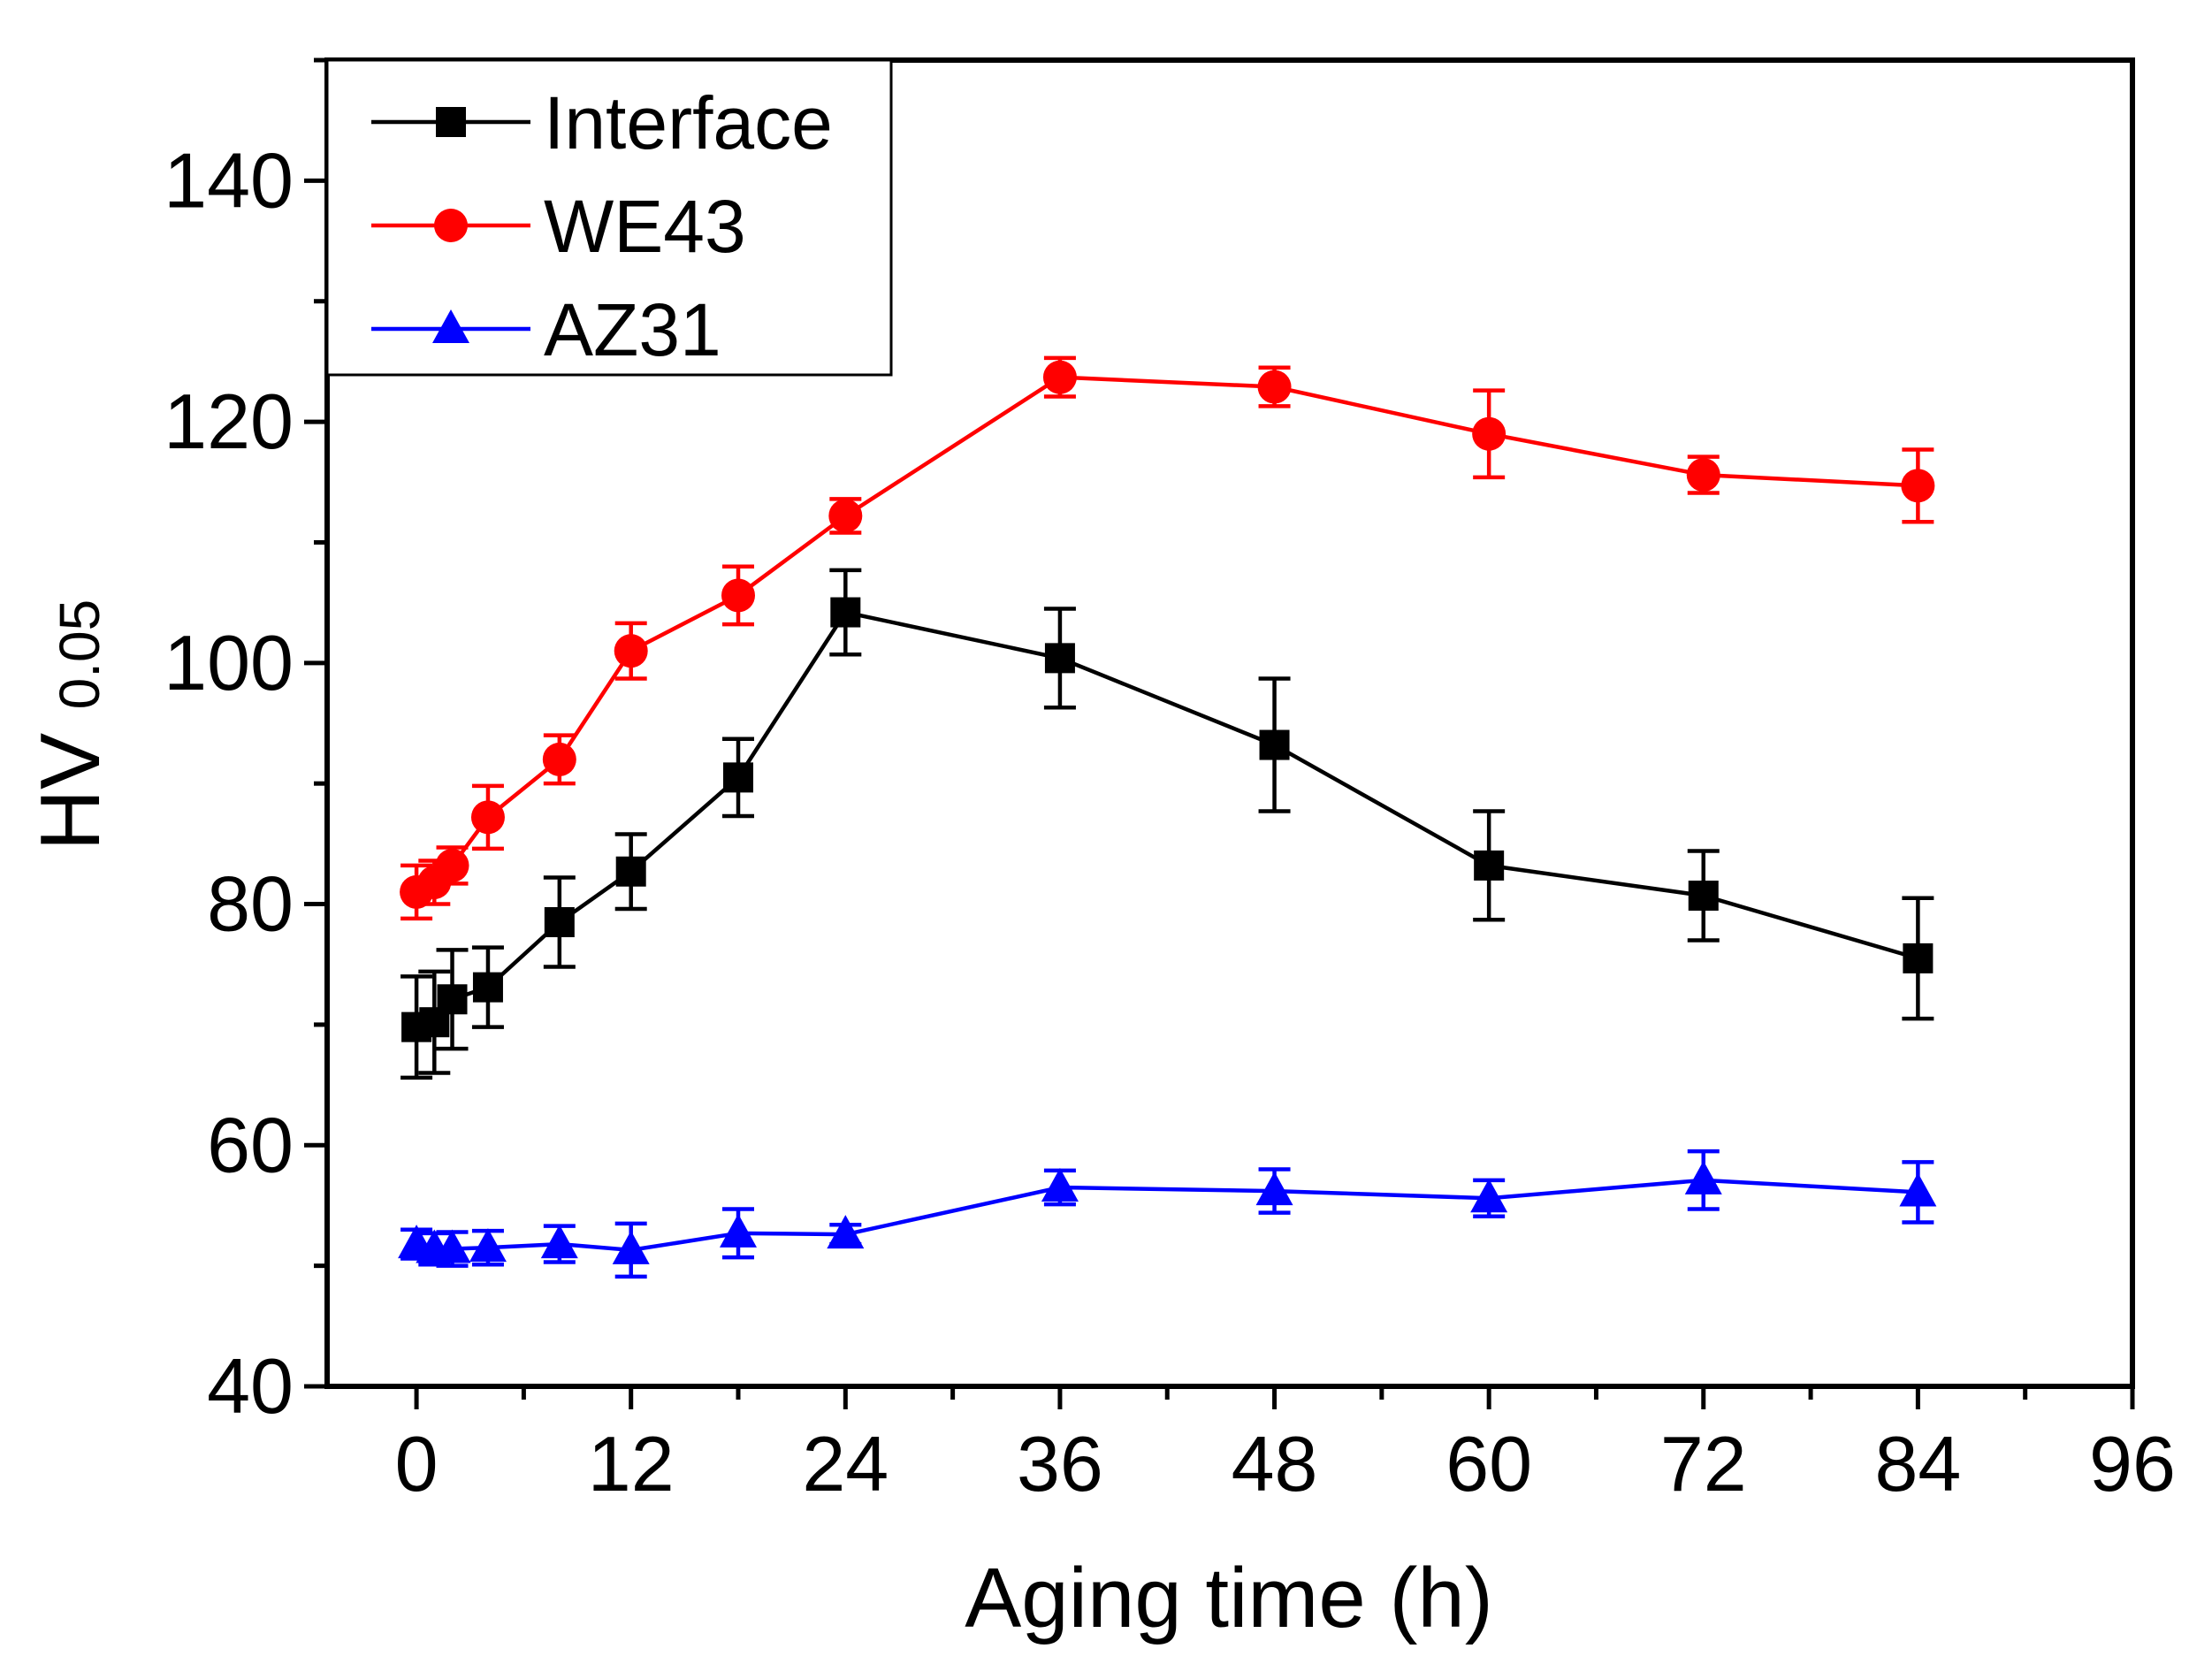  I want to click on x-tick-label: 12, so click(631, 1463).